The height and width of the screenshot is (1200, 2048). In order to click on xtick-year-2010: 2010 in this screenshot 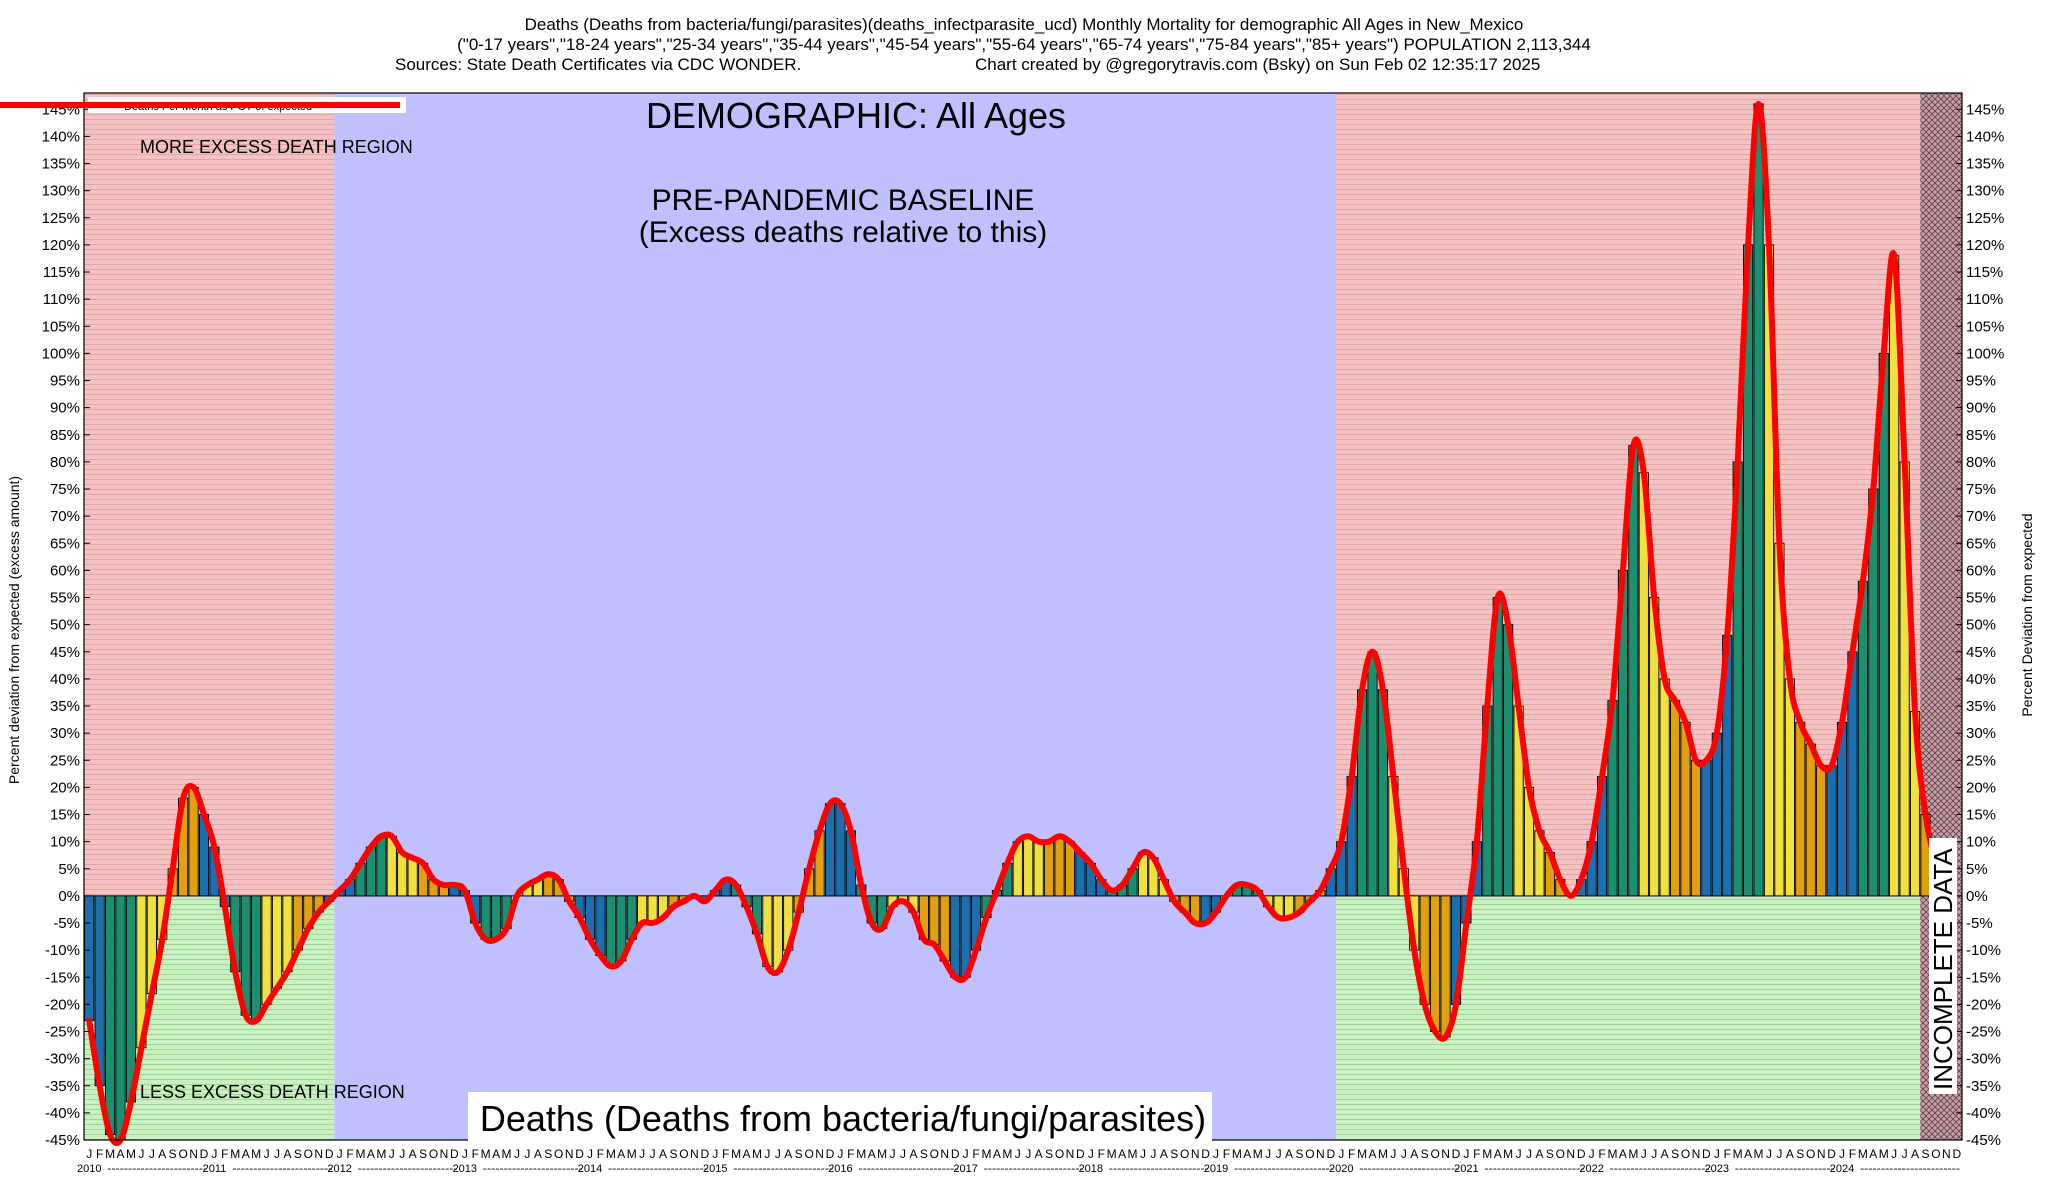, I will do `click(89, 1169)`.